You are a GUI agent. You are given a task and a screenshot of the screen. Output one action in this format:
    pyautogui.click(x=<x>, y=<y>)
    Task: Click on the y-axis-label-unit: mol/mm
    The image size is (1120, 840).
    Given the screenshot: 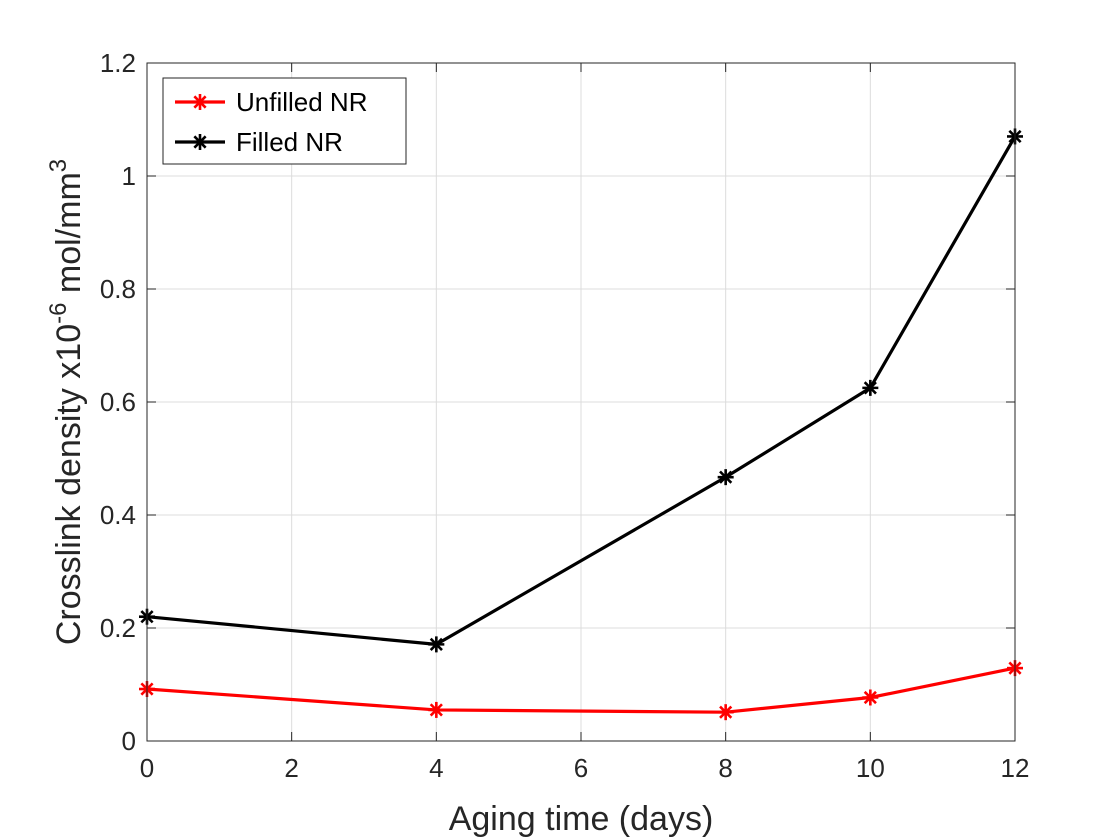 What is the action you would take?
    pyautogui.click(x=69, y=237)
    